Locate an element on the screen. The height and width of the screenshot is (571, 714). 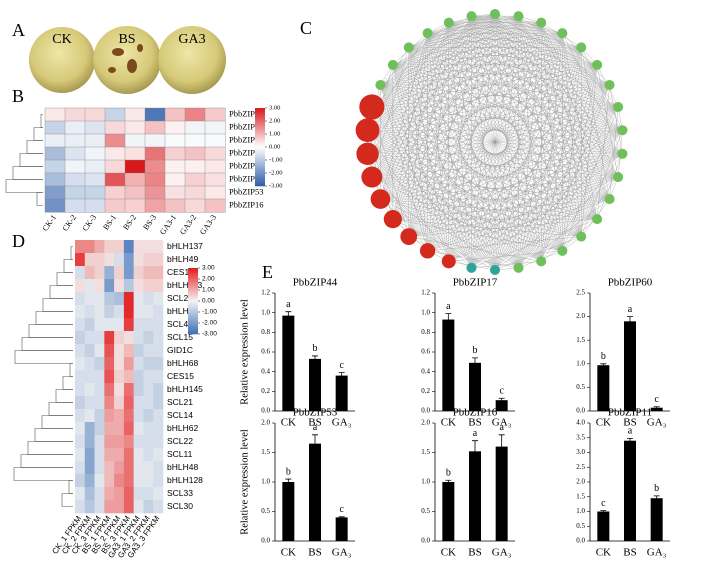
y-tick-label: 0.4 is located at coordinates (265, 371).